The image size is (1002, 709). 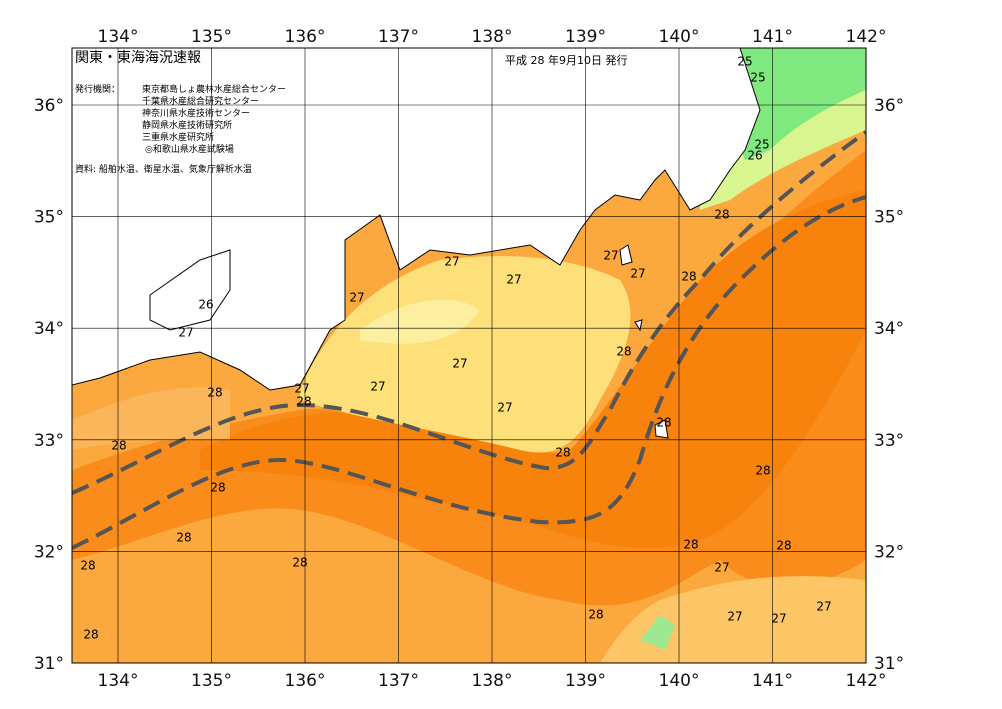 I want to click on issuer-name: 東京都島しょ農林水産総合センター, so click(x=214, y=89).